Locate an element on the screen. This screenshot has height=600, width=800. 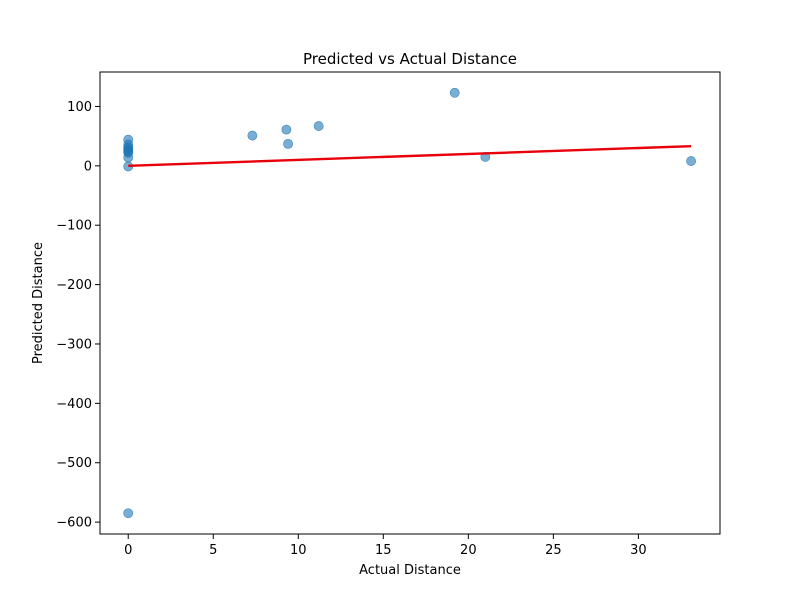
y-axis-label: Predicted Distance is located at coordinates (38, 303).